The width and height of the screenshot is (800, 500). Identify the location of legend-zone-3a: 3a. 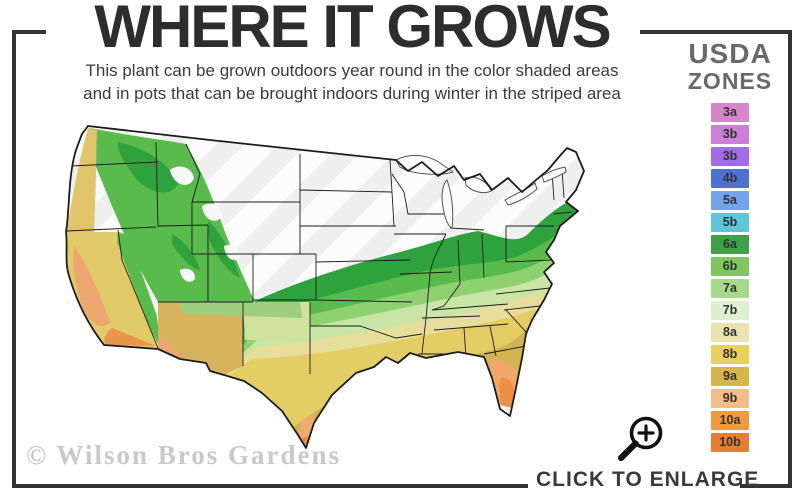
(730, 112).